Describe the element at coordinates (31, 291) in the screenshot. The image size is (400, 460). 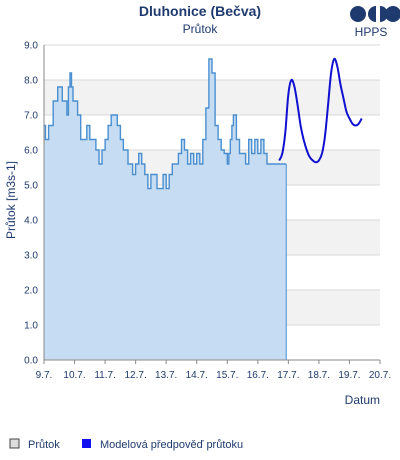
I see `y-tick-label: 2.0` at that location.